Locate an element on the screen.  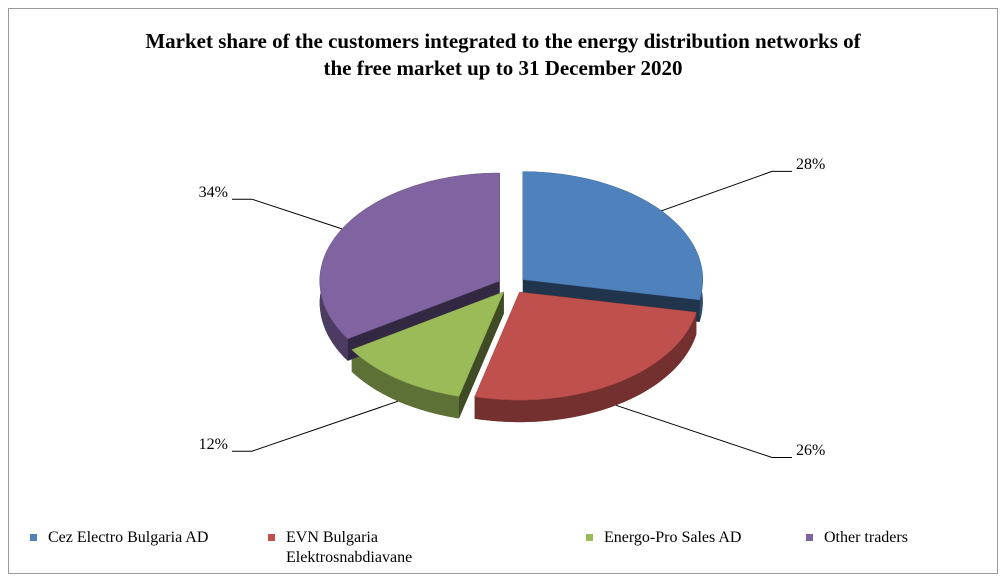
legend-label: Energo-Pro Sales AD is located at coordinates (673, 537).